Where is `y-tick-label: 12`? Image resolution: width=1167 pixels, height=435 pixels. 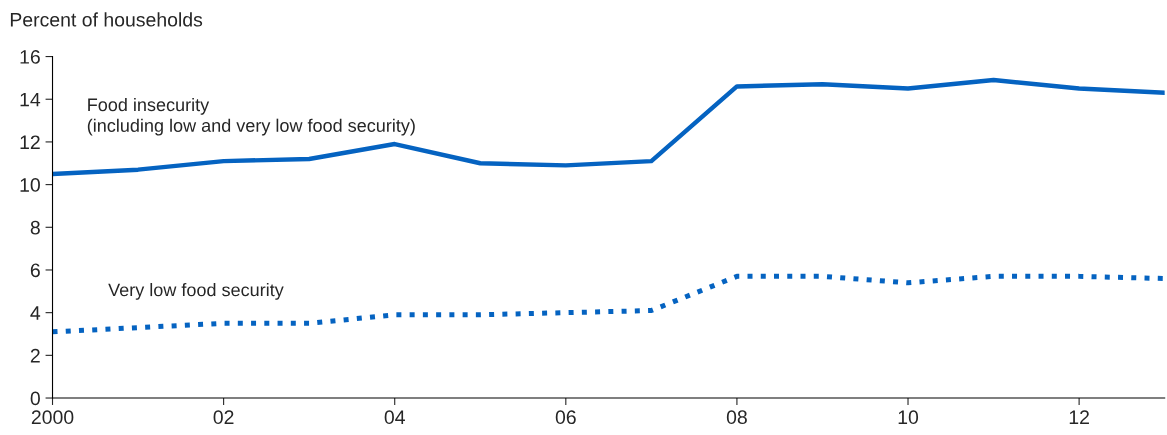
y-tick-label: 12 is located at coordinates (30, 142).